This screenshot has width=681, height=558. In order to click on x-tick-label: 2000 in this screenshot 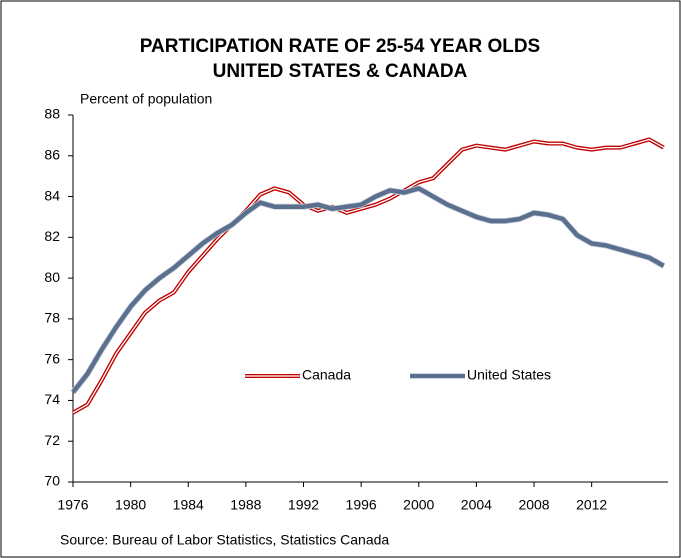, I will do `click(418, 505)`.